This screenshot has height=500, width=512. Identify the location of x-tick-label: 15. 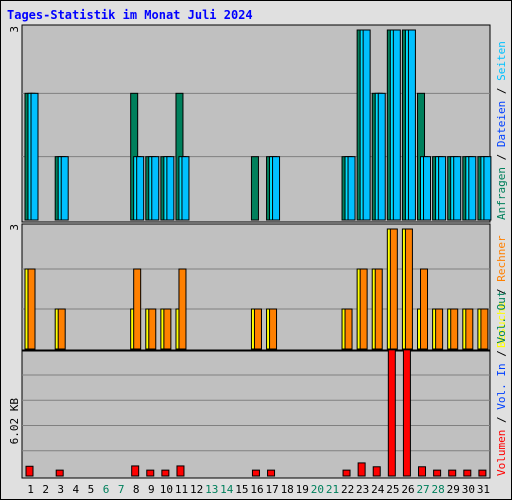
(241, 489).